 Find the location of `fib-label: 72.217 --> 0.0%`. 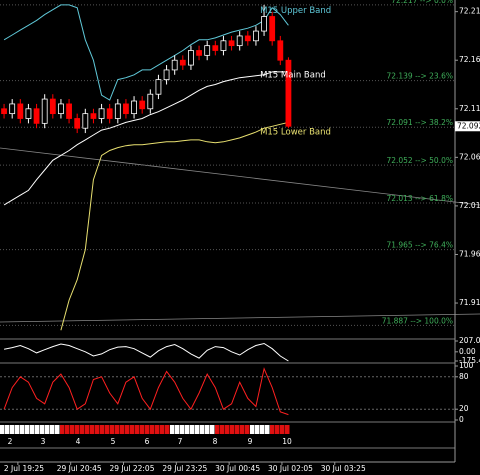

fib-label: 72.217 --> 0.0% is located at coordinates (422, 2).